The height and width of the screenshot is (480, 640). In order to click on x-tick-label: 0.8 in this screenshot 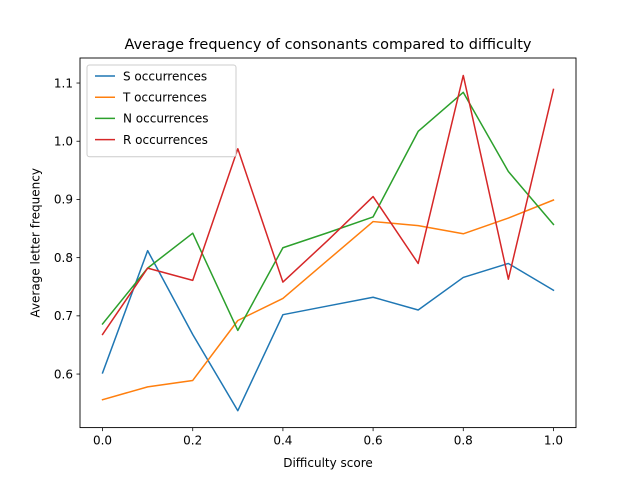, I will do `click(463, 441)`.